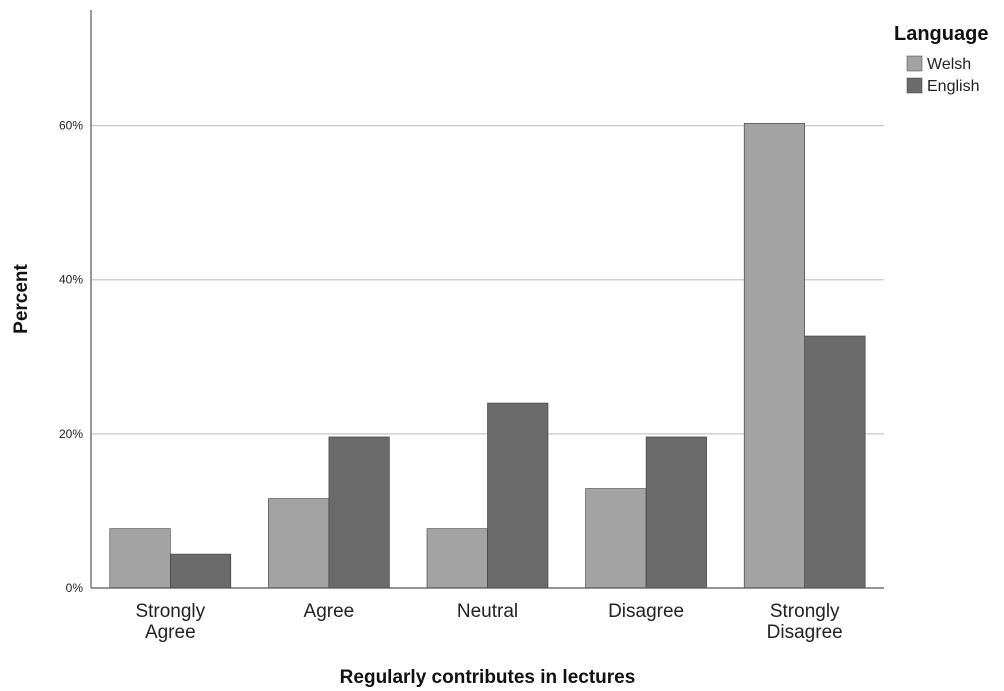  I want to click on y-tick-labels: 0% 20% 40% 60%, so click(71, 357).